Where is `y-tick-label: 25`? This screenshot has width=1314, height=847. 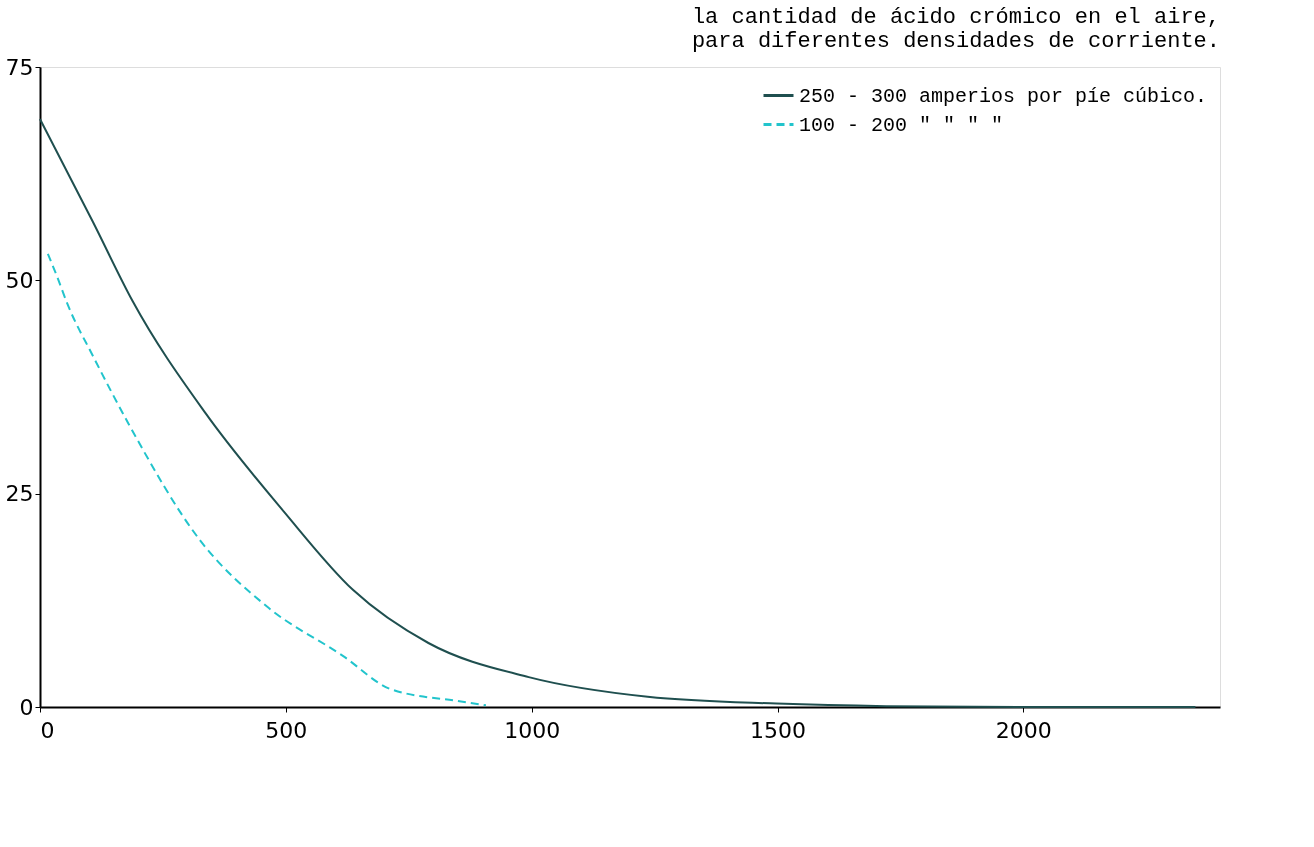 y-tick-label: 25 is located at coordinates (19, 494).